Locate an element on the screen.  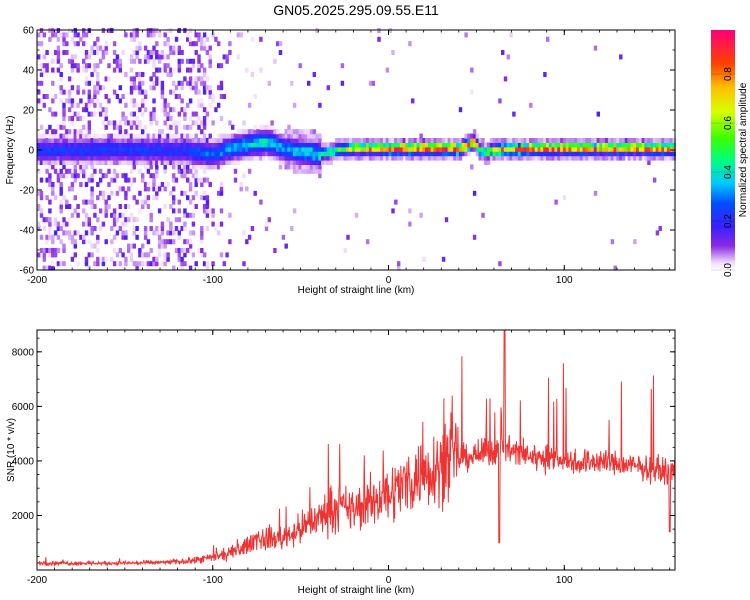
colorbar-tick-label: 0.6 is located at coordinates (728, 123).